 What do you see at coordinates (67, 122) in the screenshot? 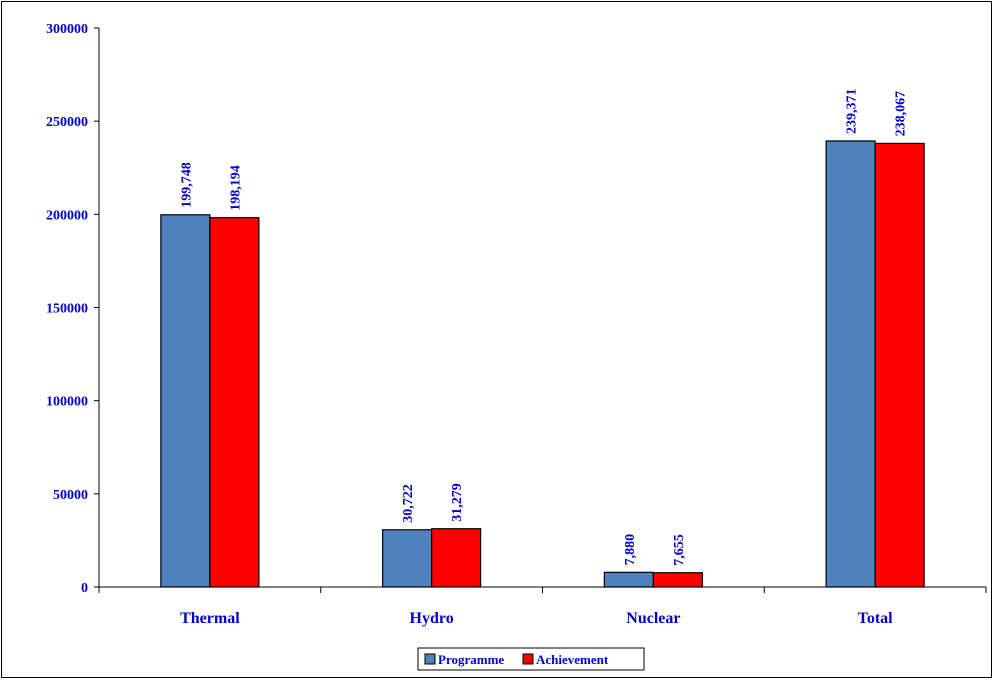
I see `y-tick-label: 250000` at bounding box center [67, 122].